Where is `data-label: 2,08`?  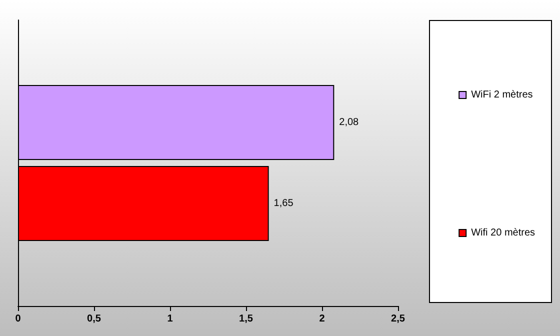
data-label: 2,08 is located at coordinates (349, 122).